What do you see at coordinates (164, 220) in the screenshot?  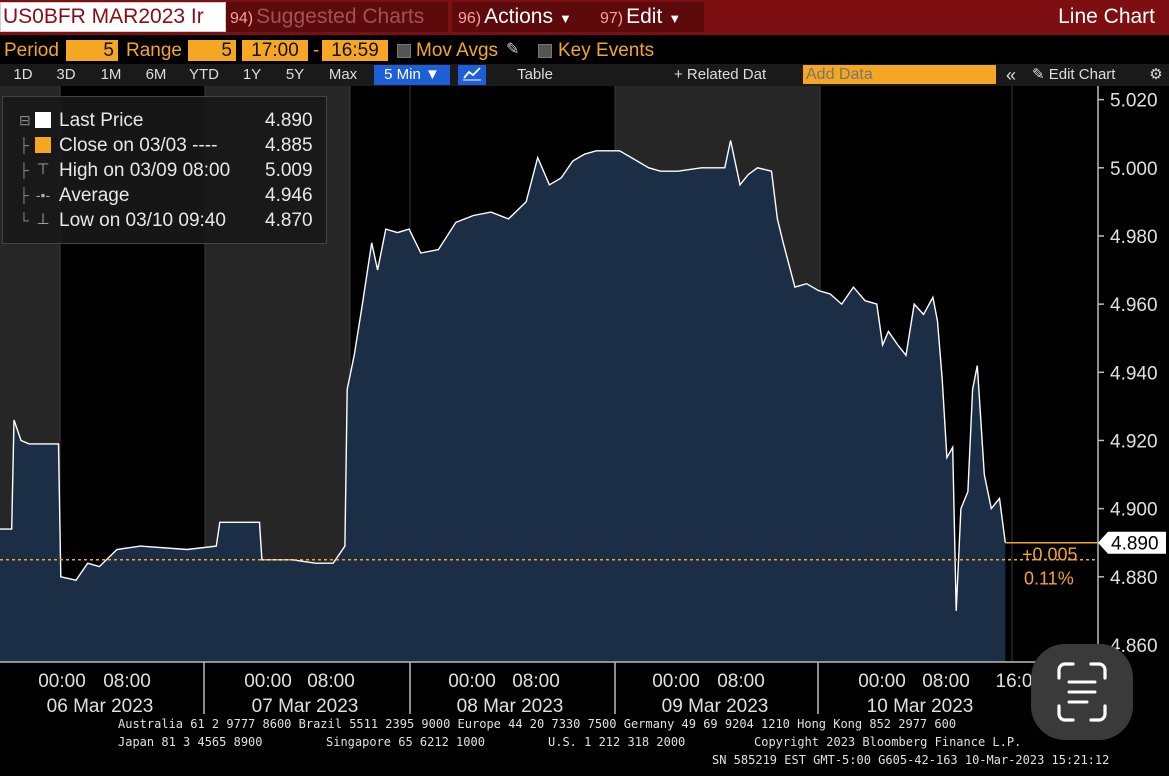 I see `legend-row-low: └ ⊥ Low on 03/10 09:40 4.870` at bounding box center [164, 220].